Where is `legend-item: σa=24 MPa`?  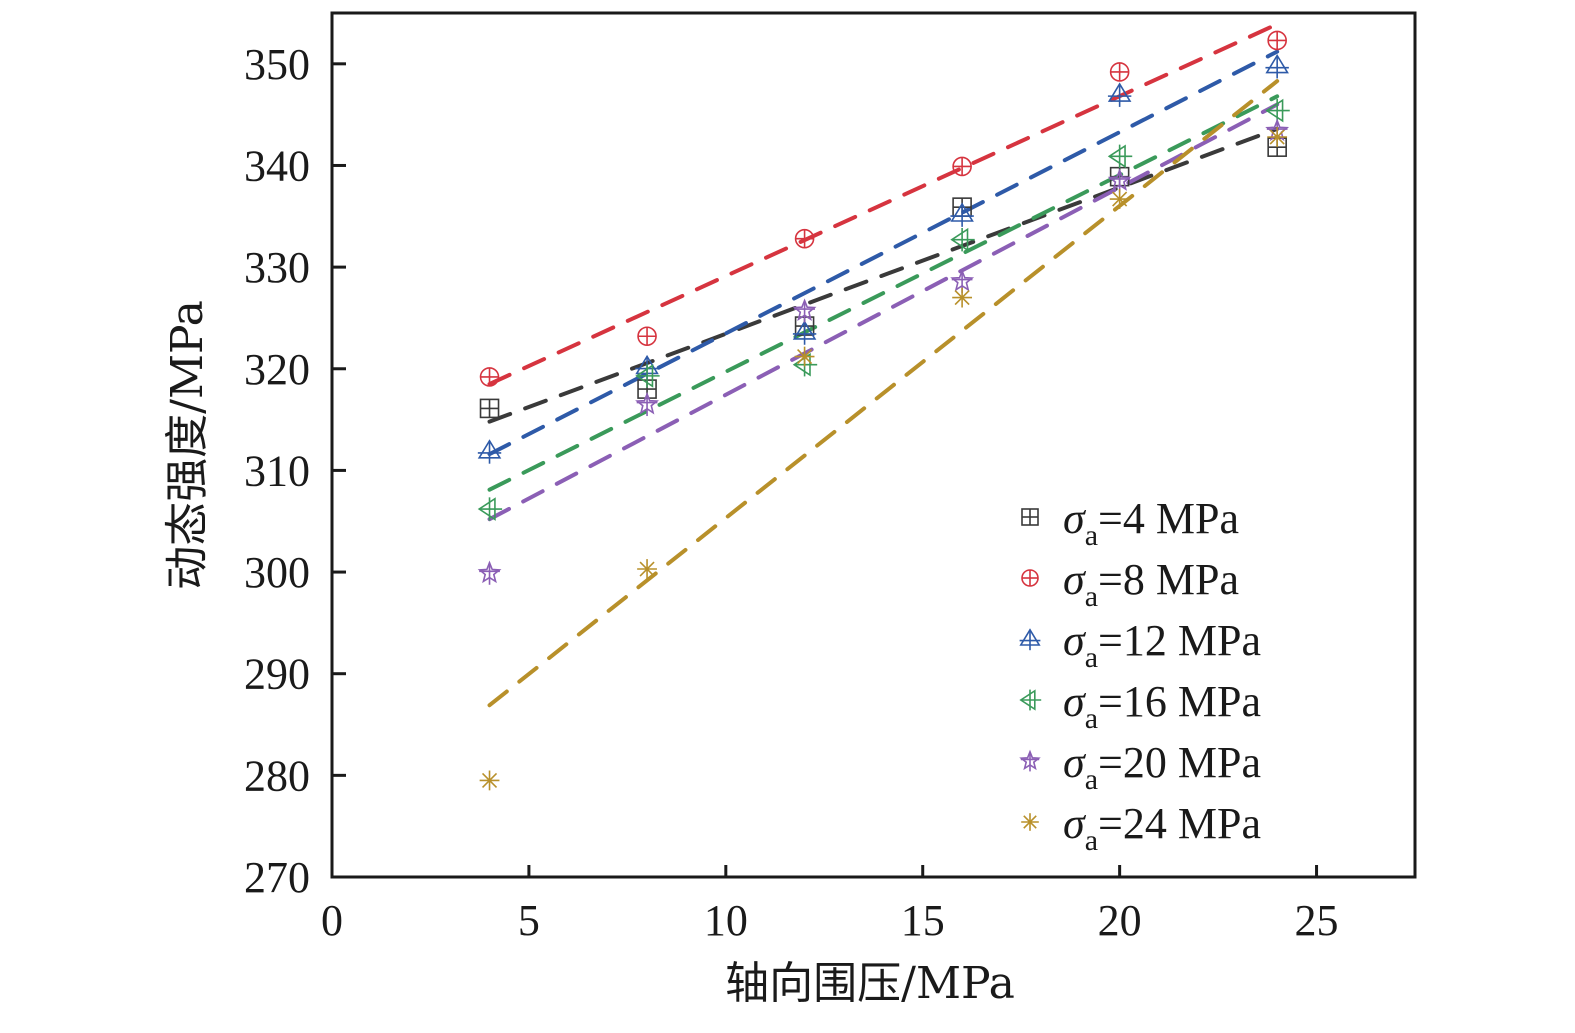
legend-item: σa=24 MPa is located at coordinates (1141, 828).